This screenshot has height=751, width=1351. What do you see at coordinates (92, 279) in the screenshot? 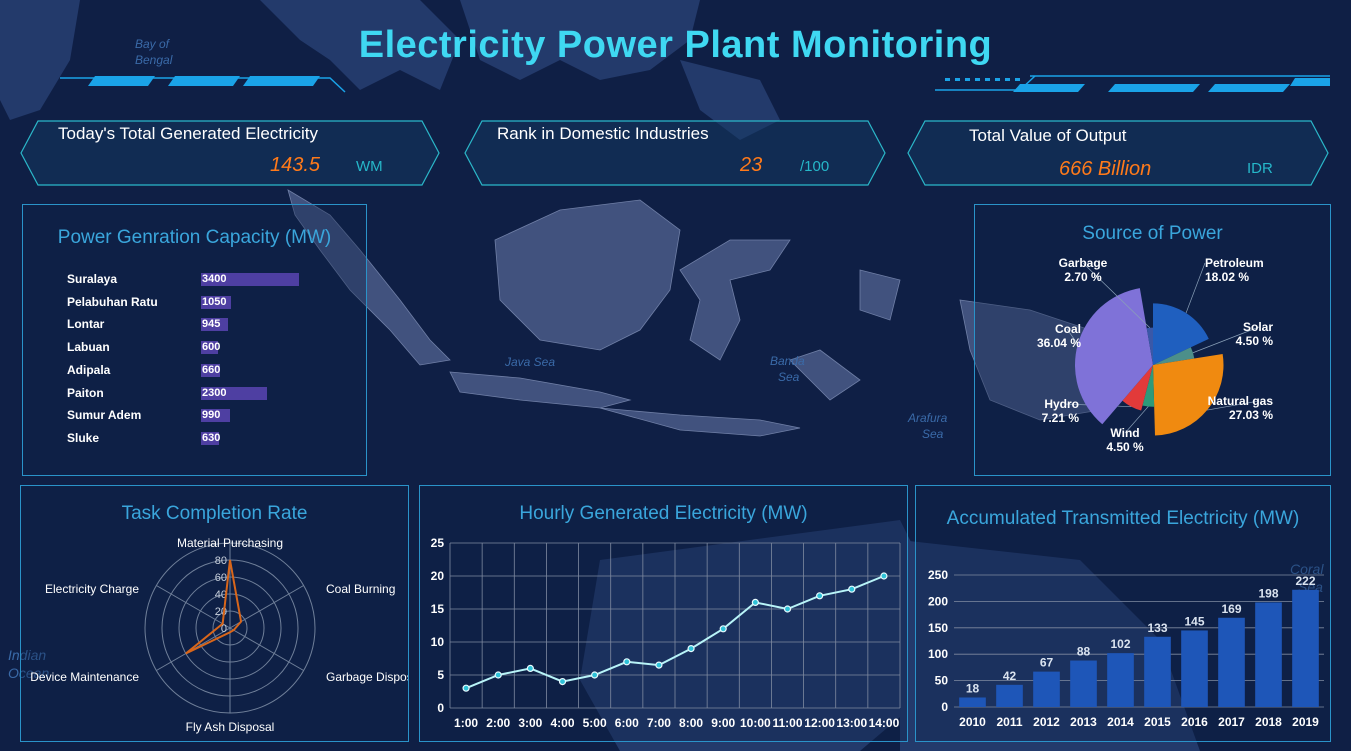
I see `capacity-label: Suralaya` at bounding box center [92, 279].